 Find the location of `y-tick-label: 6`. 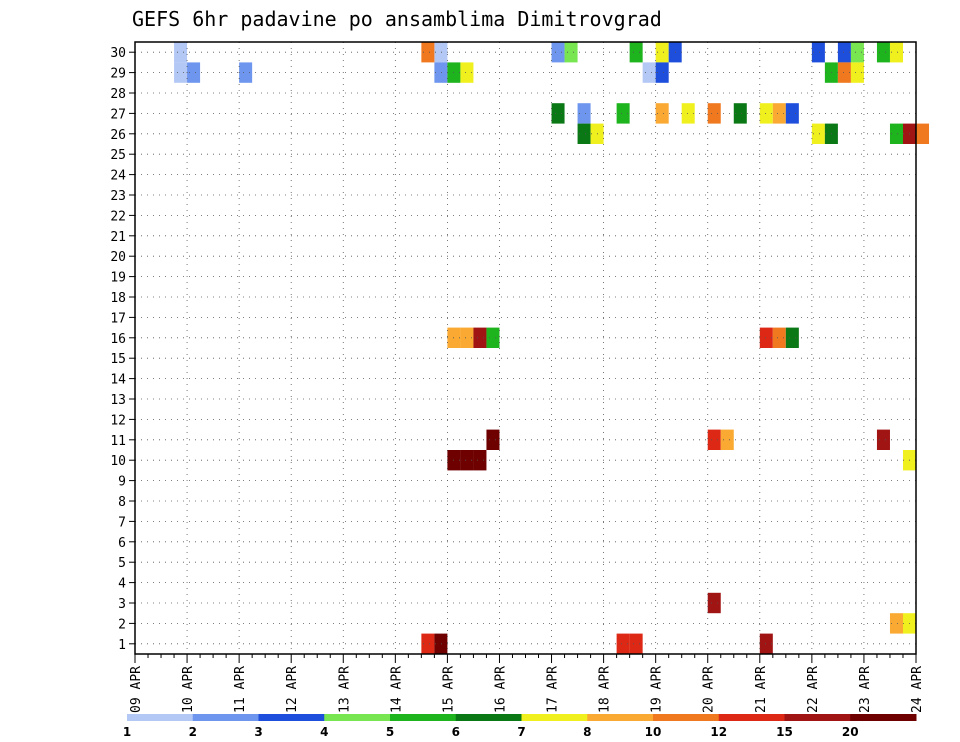

y-tick-label: 6 is located at coordinates (122, 543).